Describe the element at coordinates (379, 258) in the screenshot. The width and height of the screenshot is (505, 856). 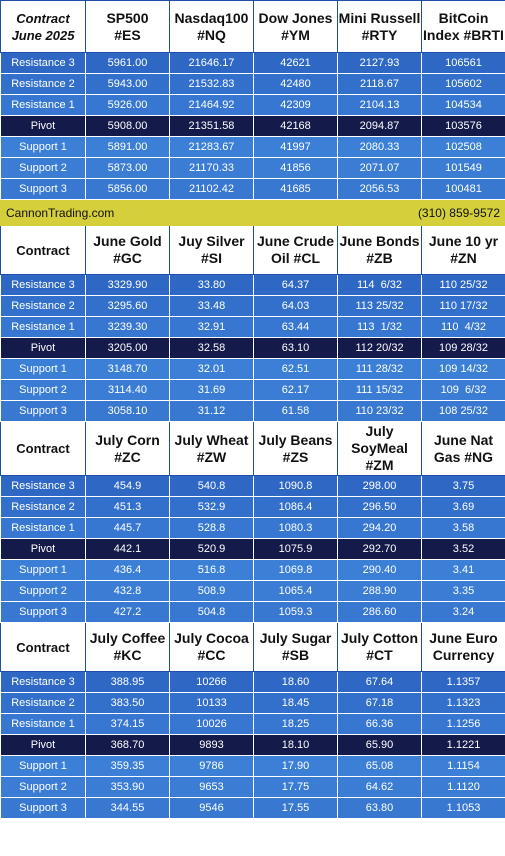
I see `instrument-header-line: #ZB` at that location.